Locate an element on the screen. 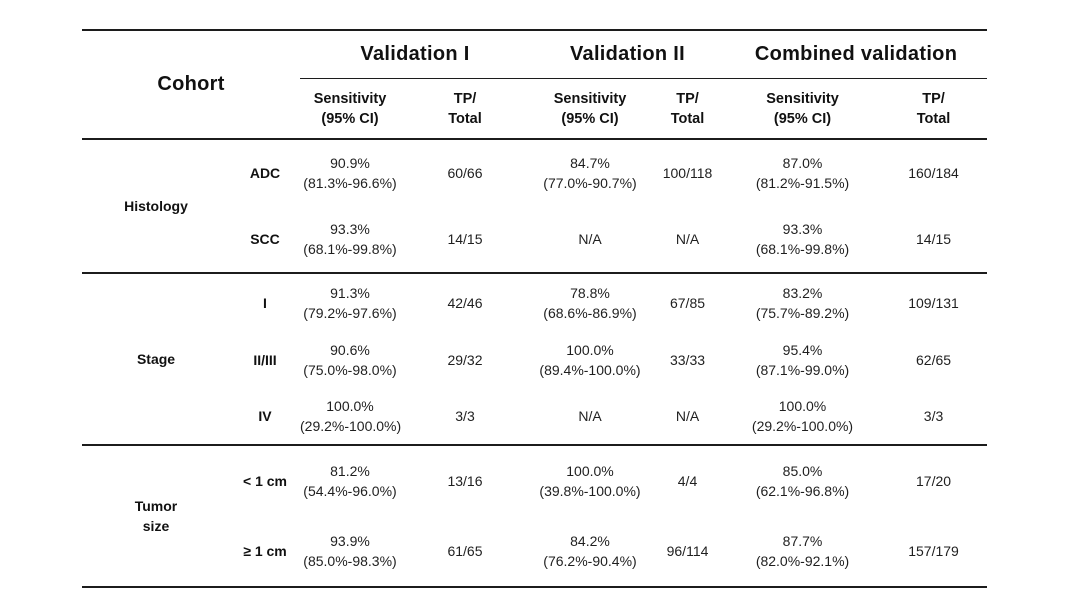 The width and height of the screenshot is (1080, 608). sensitivity-value: 84.2% is located at coordinates (590, 541).